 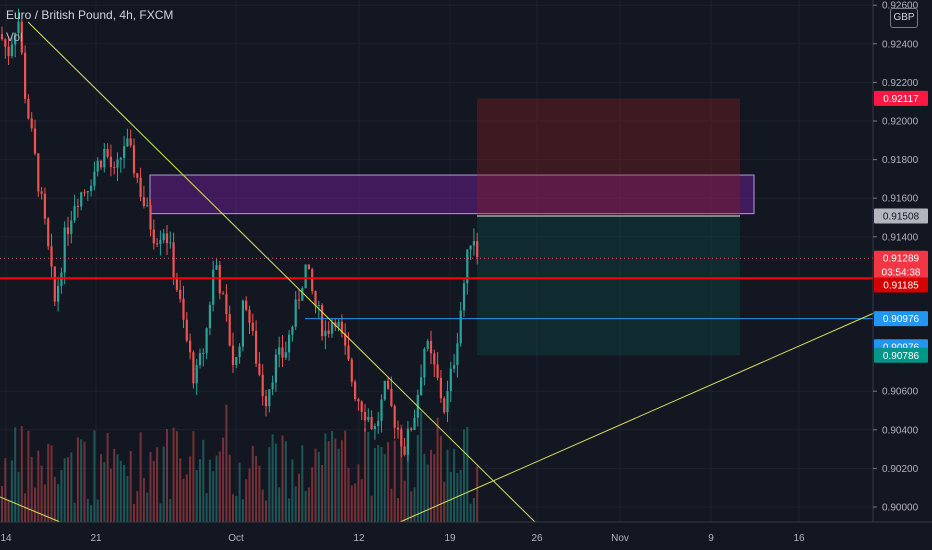 I want to click on zone-stop, so click(x=608, y=157).